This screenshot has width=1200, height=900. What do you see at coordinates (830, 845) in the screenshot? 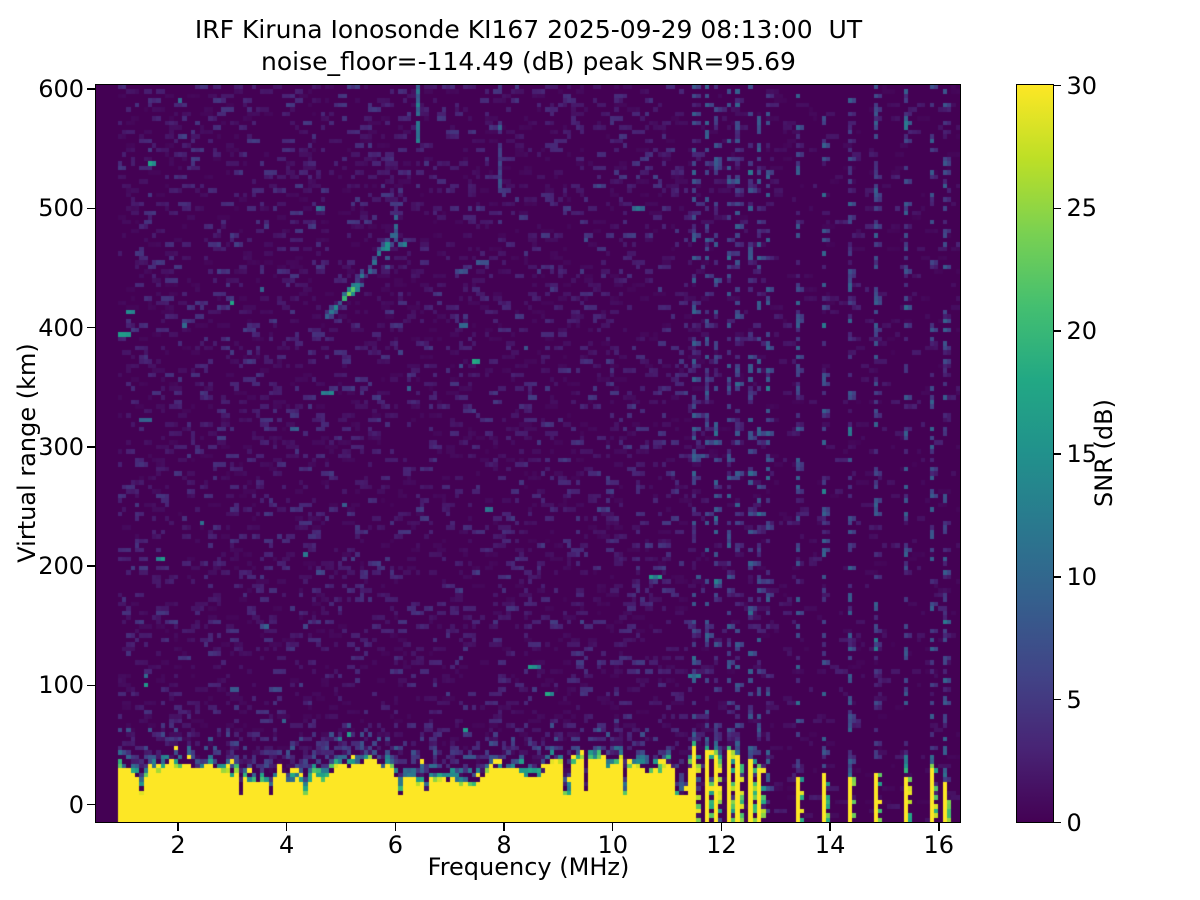
I see `x-tick-label: 14` at bounding box center [830, 845].